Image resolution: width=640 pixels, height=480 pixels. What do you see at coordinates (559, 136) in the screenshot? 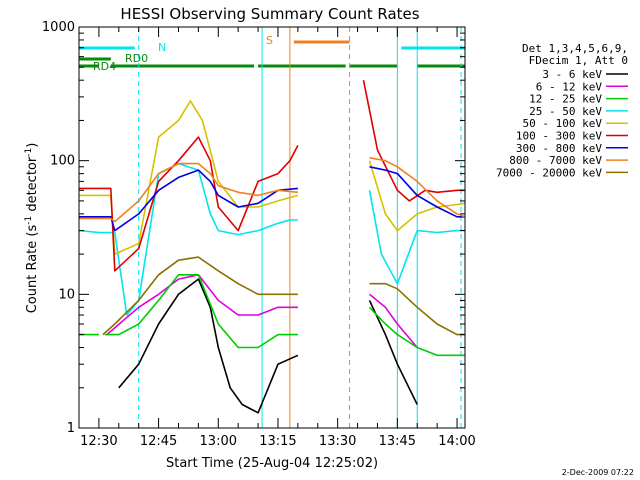
I see `legend-label-5: 100 - 300 keV` at bounding box center [559, 136].